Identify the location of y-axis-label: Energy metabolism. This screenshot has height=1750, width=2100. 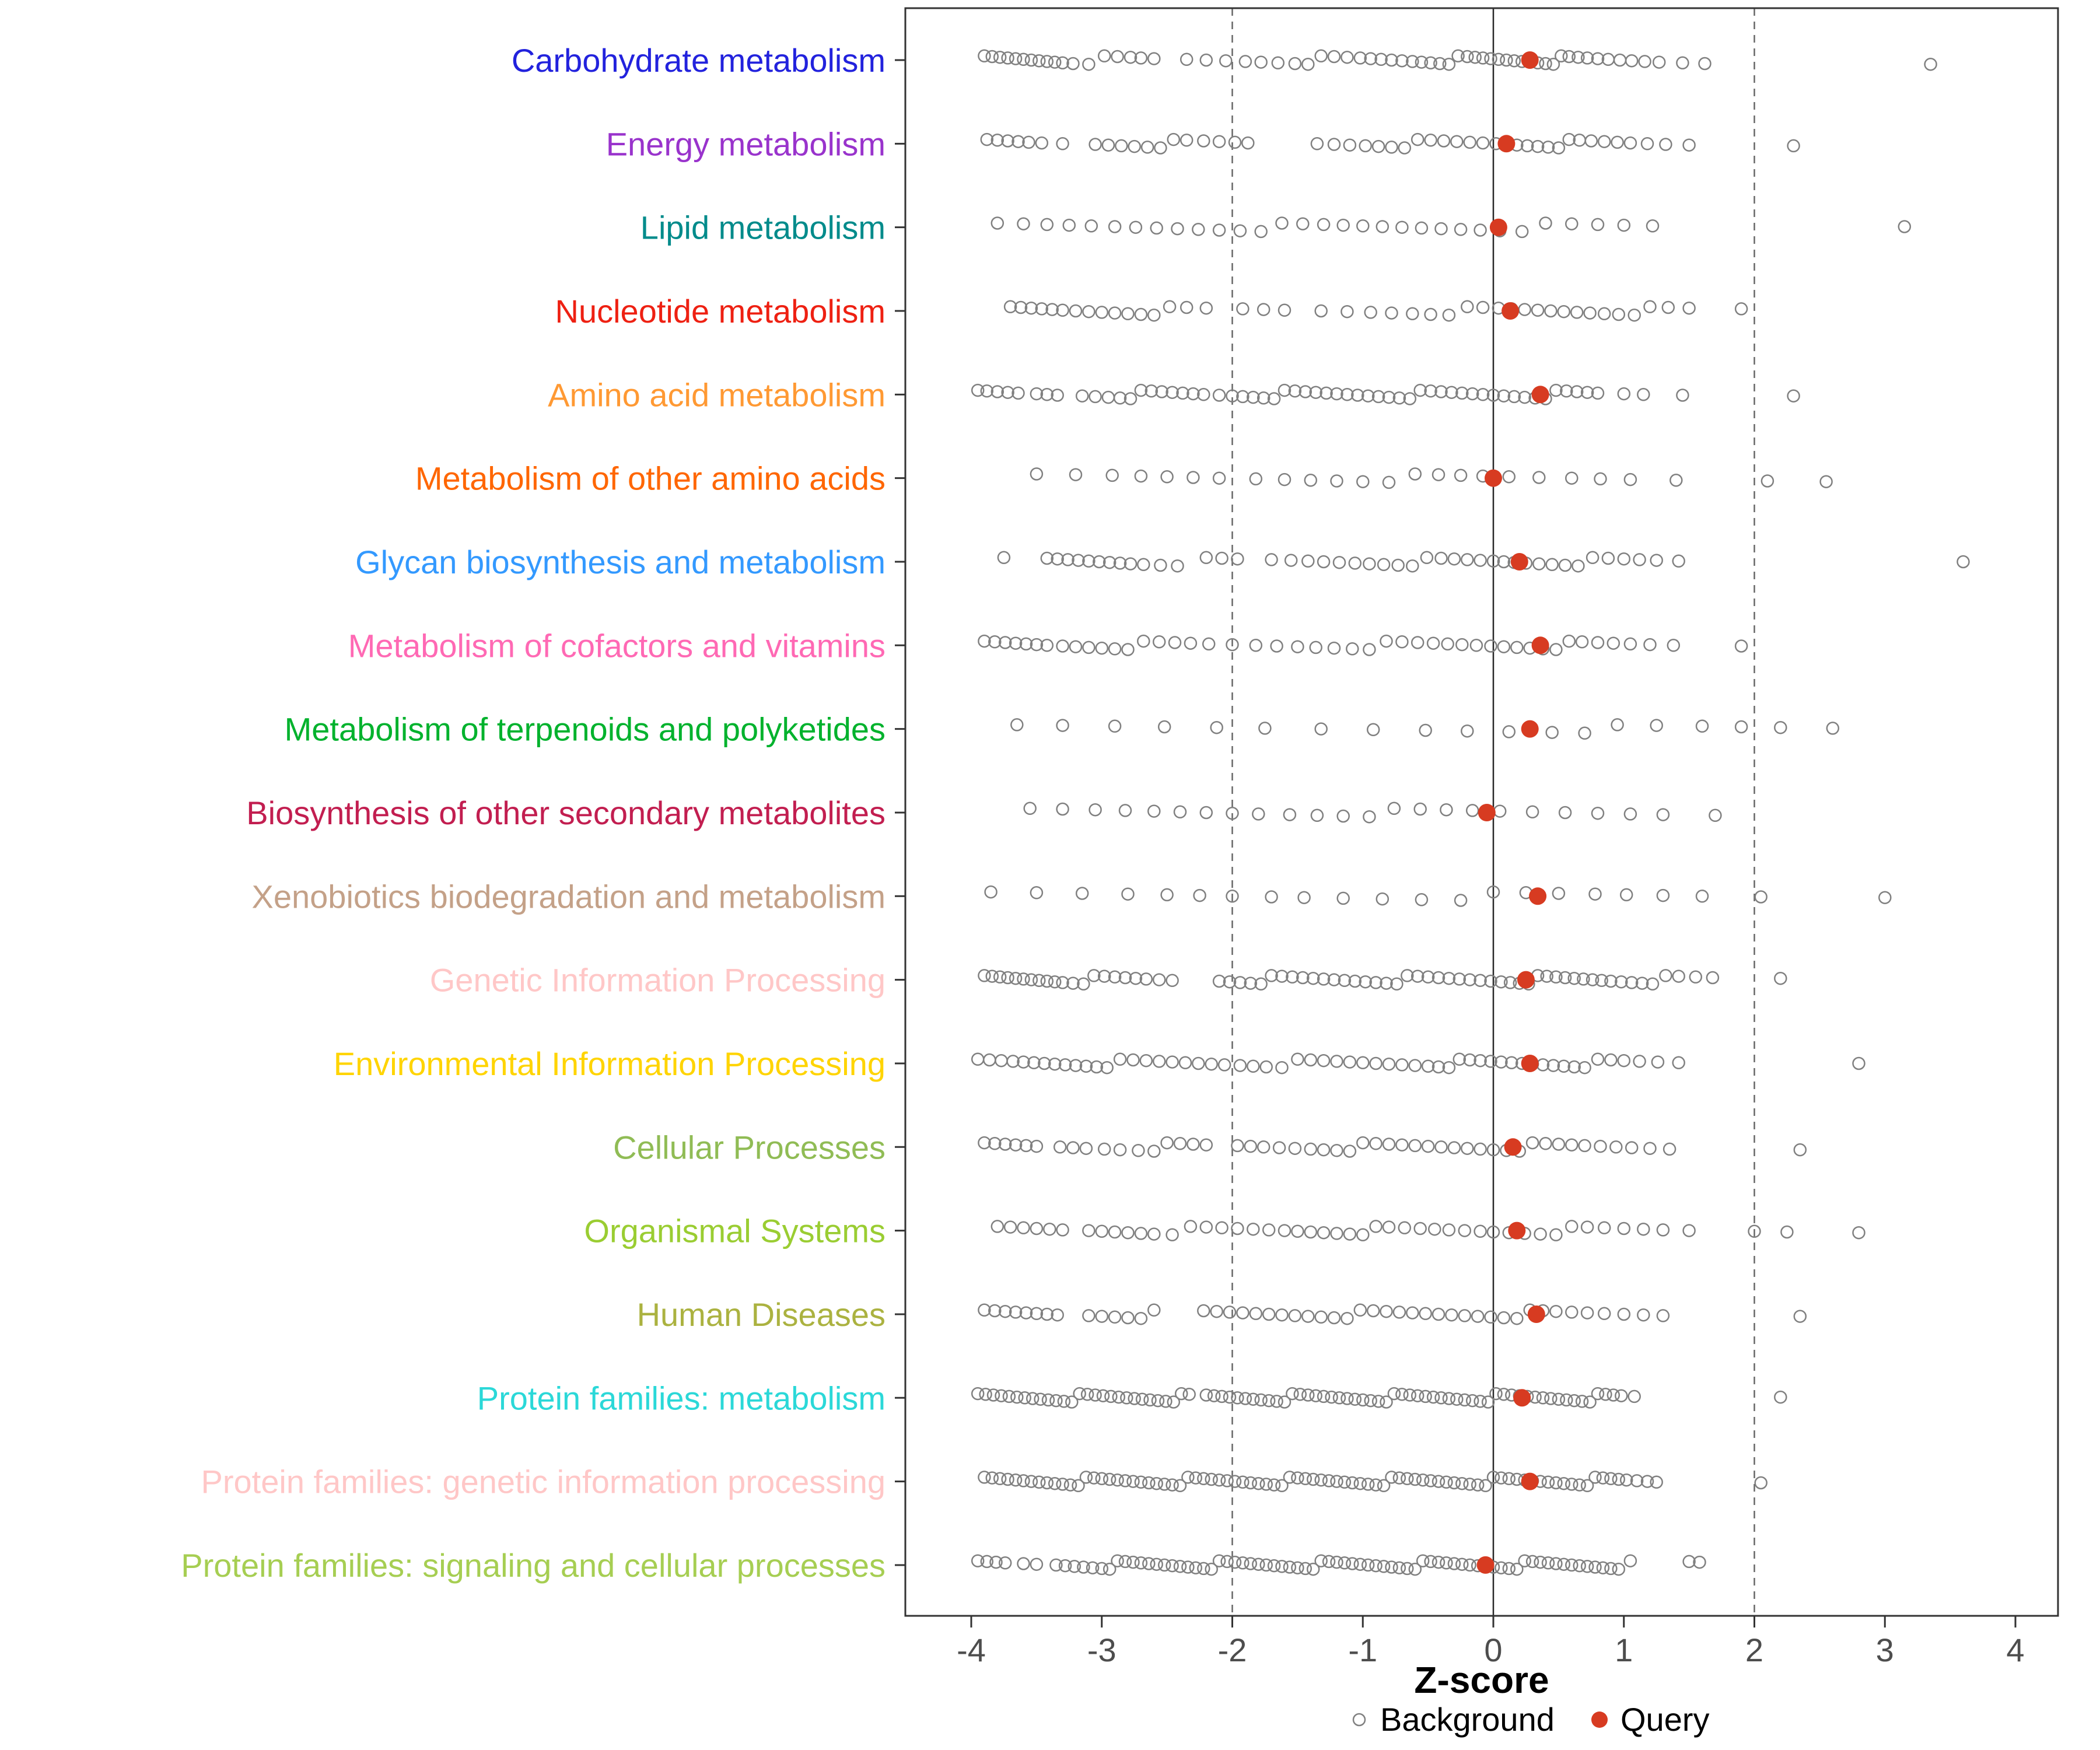
(746, 143).